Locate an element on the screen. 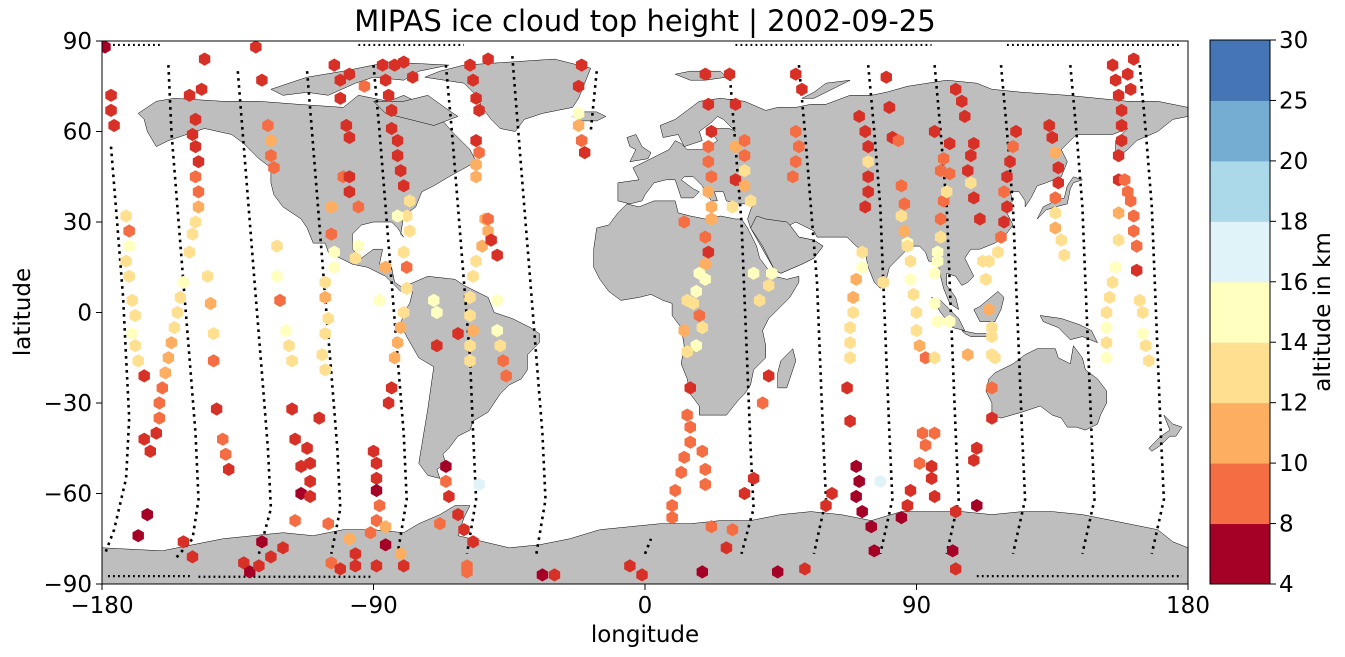 The image size is (1345, 657). colorbar-segment is located at coordinates (1240, 252).